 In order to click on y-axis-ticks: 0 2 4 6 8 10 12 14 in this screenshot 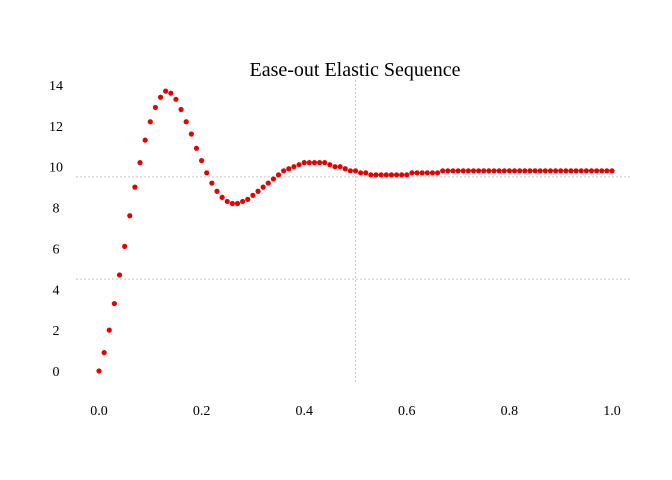, I will do `click(56, 229)`.